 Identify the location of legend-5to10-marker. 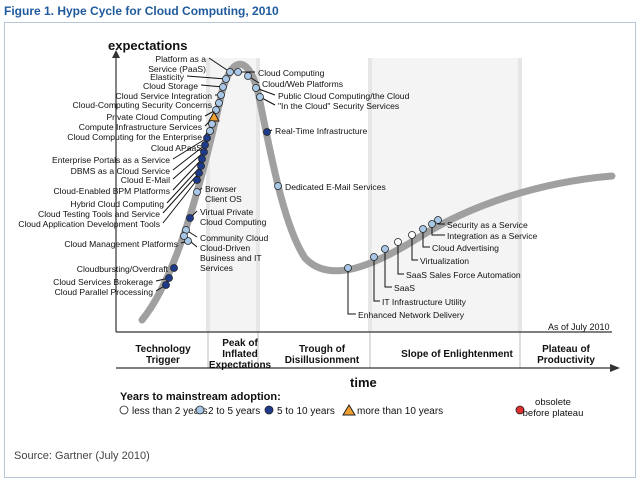
(269, 410).